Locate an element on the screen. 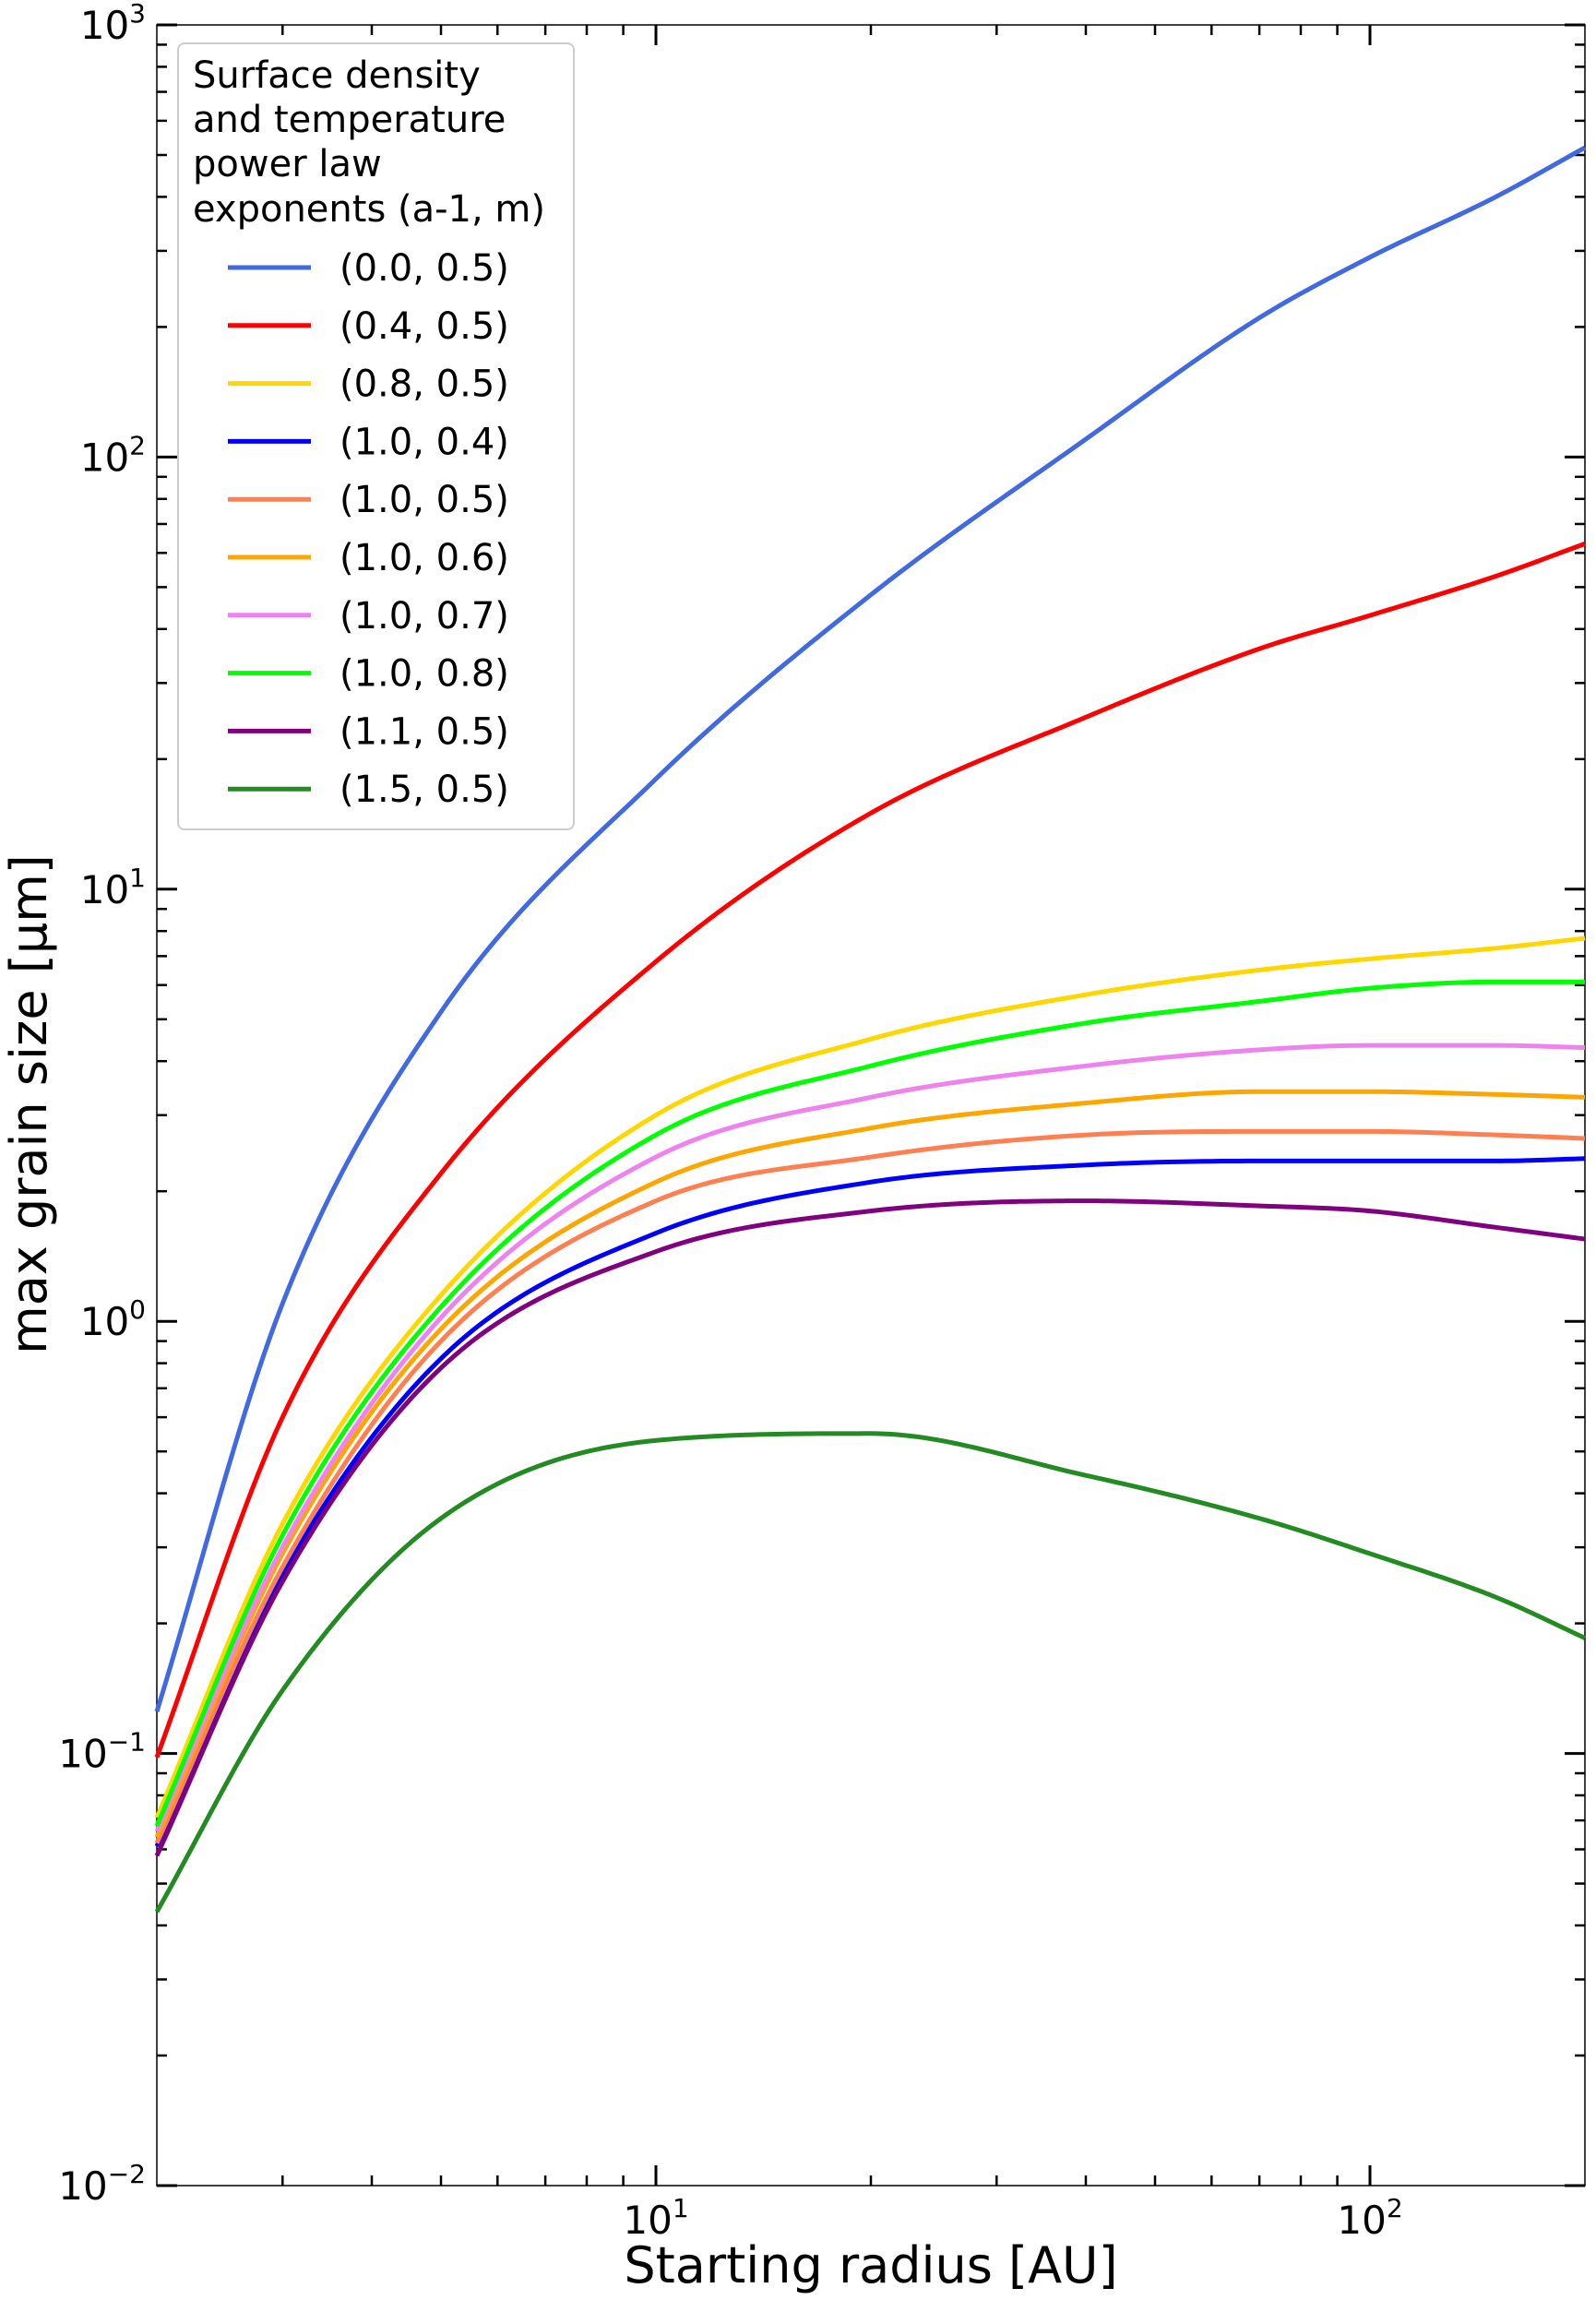  legend-box is located at coordinates (376, 436).